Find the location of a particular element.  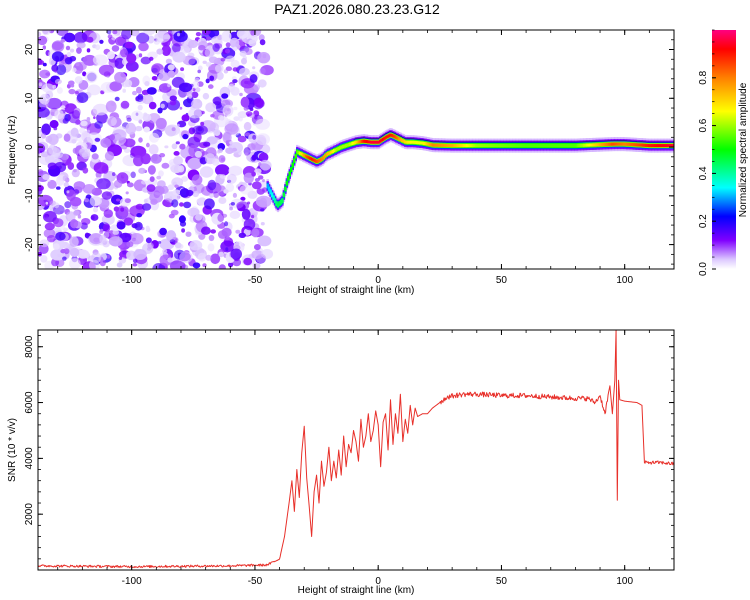

spectrogram-x-tick-label: -100 is located at coordinates (132, 280).